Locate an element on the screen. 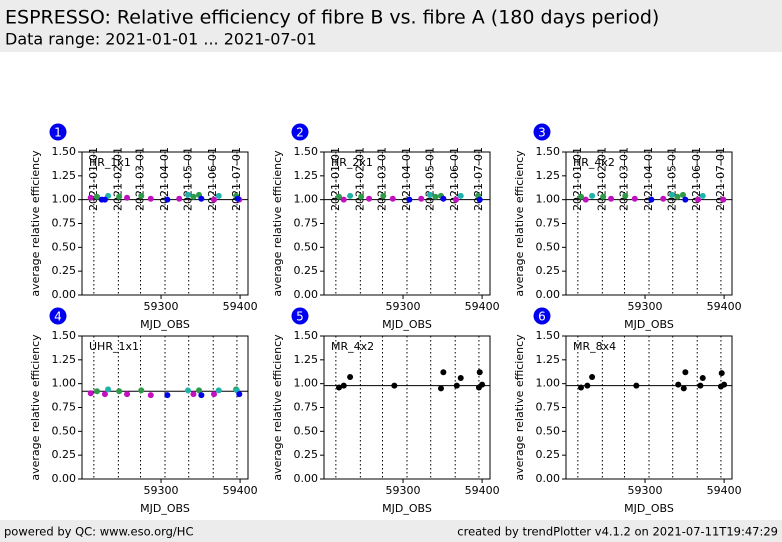  panel-number: 2 is located at coordinates (300, 133).